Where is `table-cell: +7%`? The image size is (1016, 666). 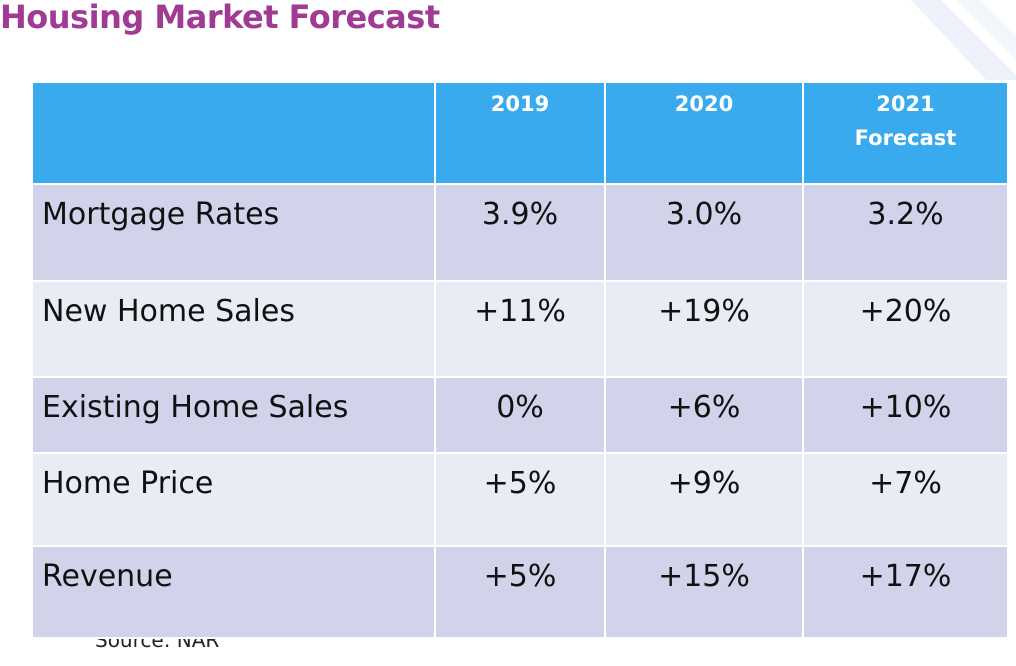
table-cell: +7% is located at coordinates (905, 499).